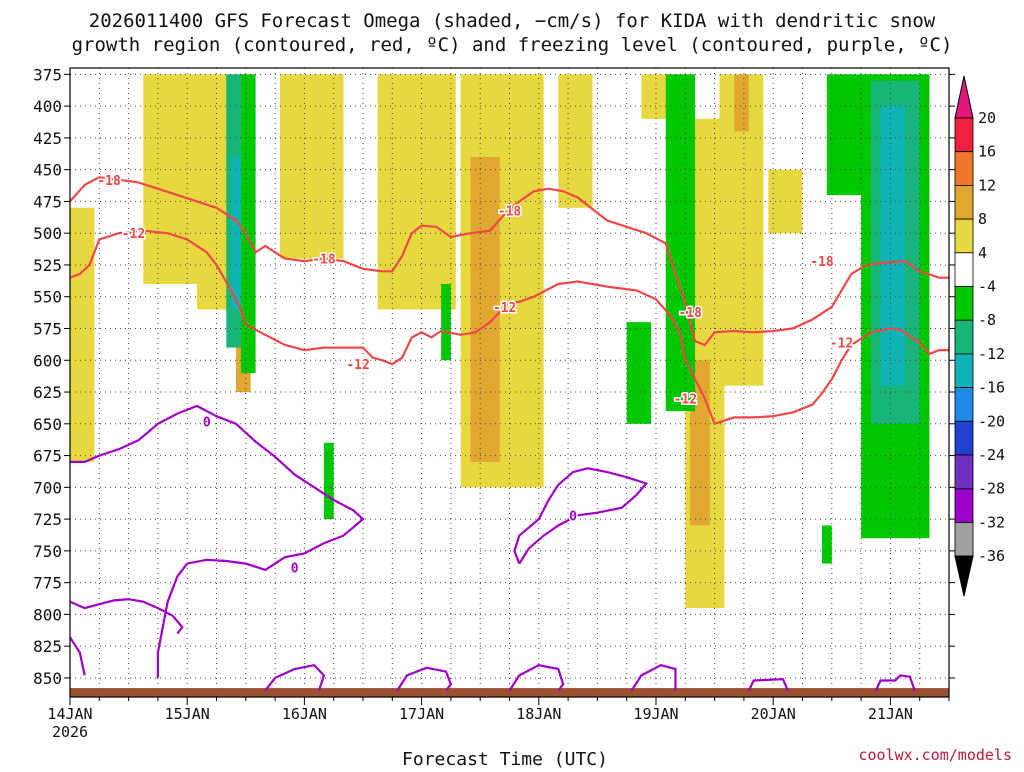 Image resolution: width=1024 pixels, height=772 pixels. I want to click on terrain-strip, so click(509, 692).